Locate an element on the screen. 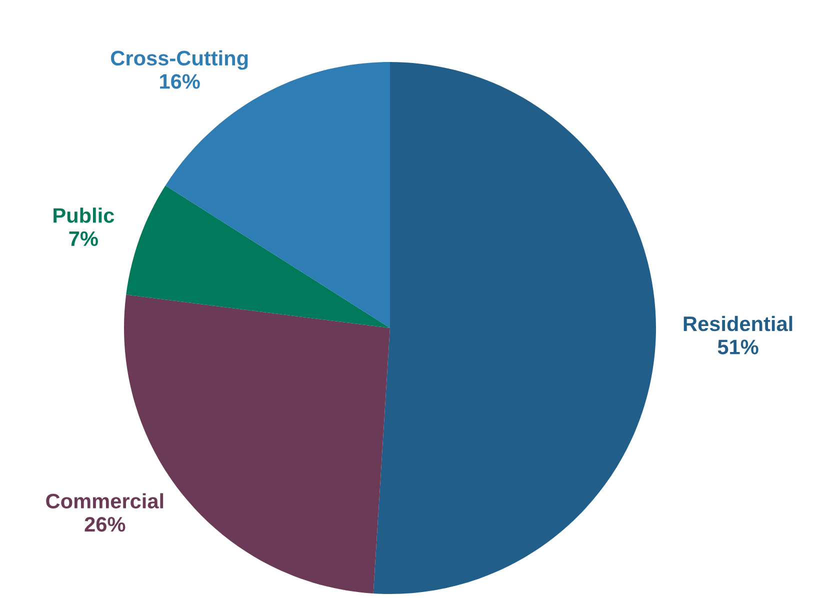 This screenshot has width=826, height=598. data-label: 51% is located at coordinates (738, 347).